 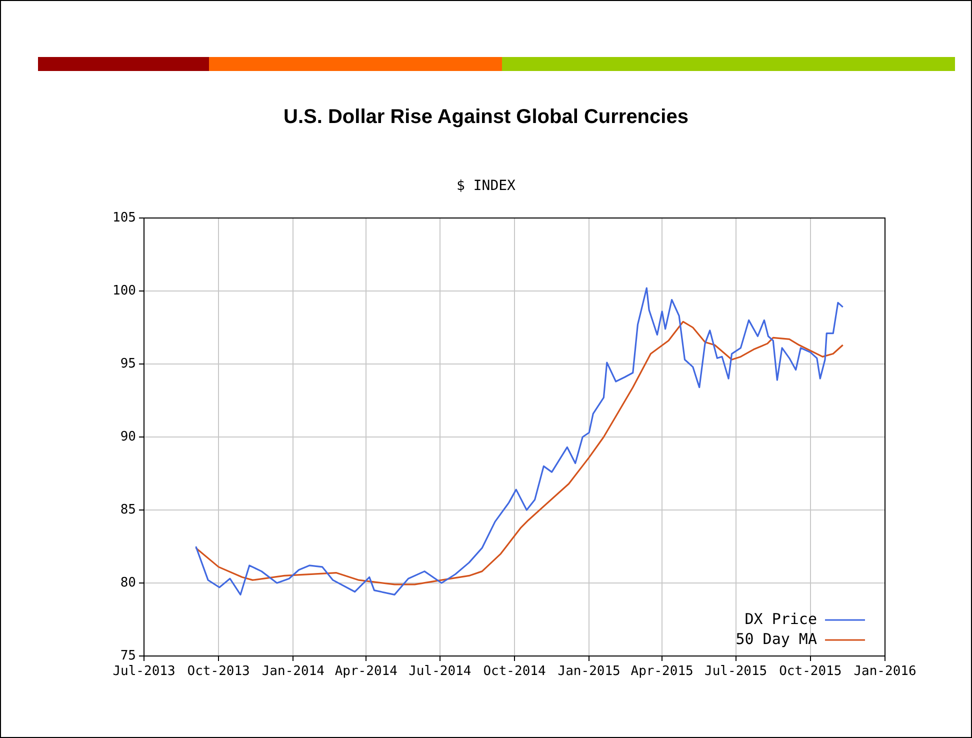 What do you see at coordinates (128, 510) in the screenshot?
I see `y-tick-label: 85` at bounding box center [128, 510].